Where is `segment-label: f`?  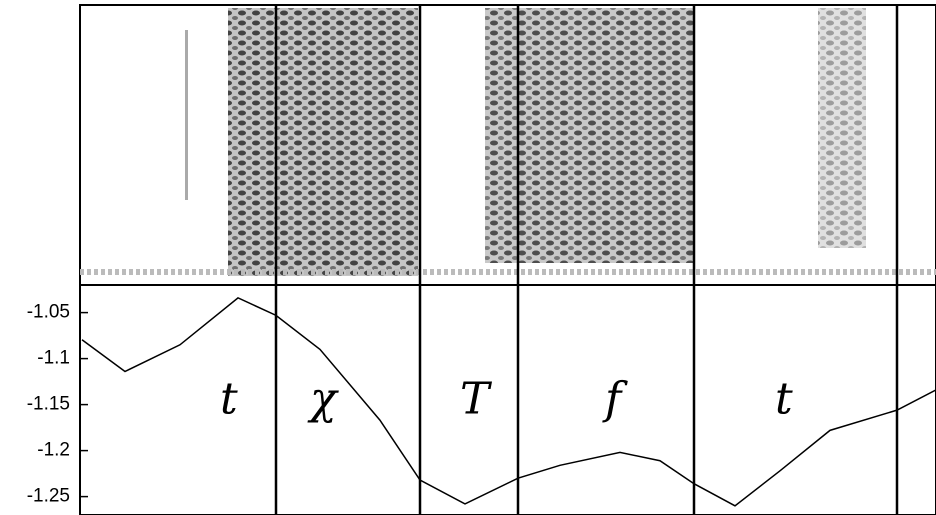
segment-label: f is located at coordinates (615, 399).